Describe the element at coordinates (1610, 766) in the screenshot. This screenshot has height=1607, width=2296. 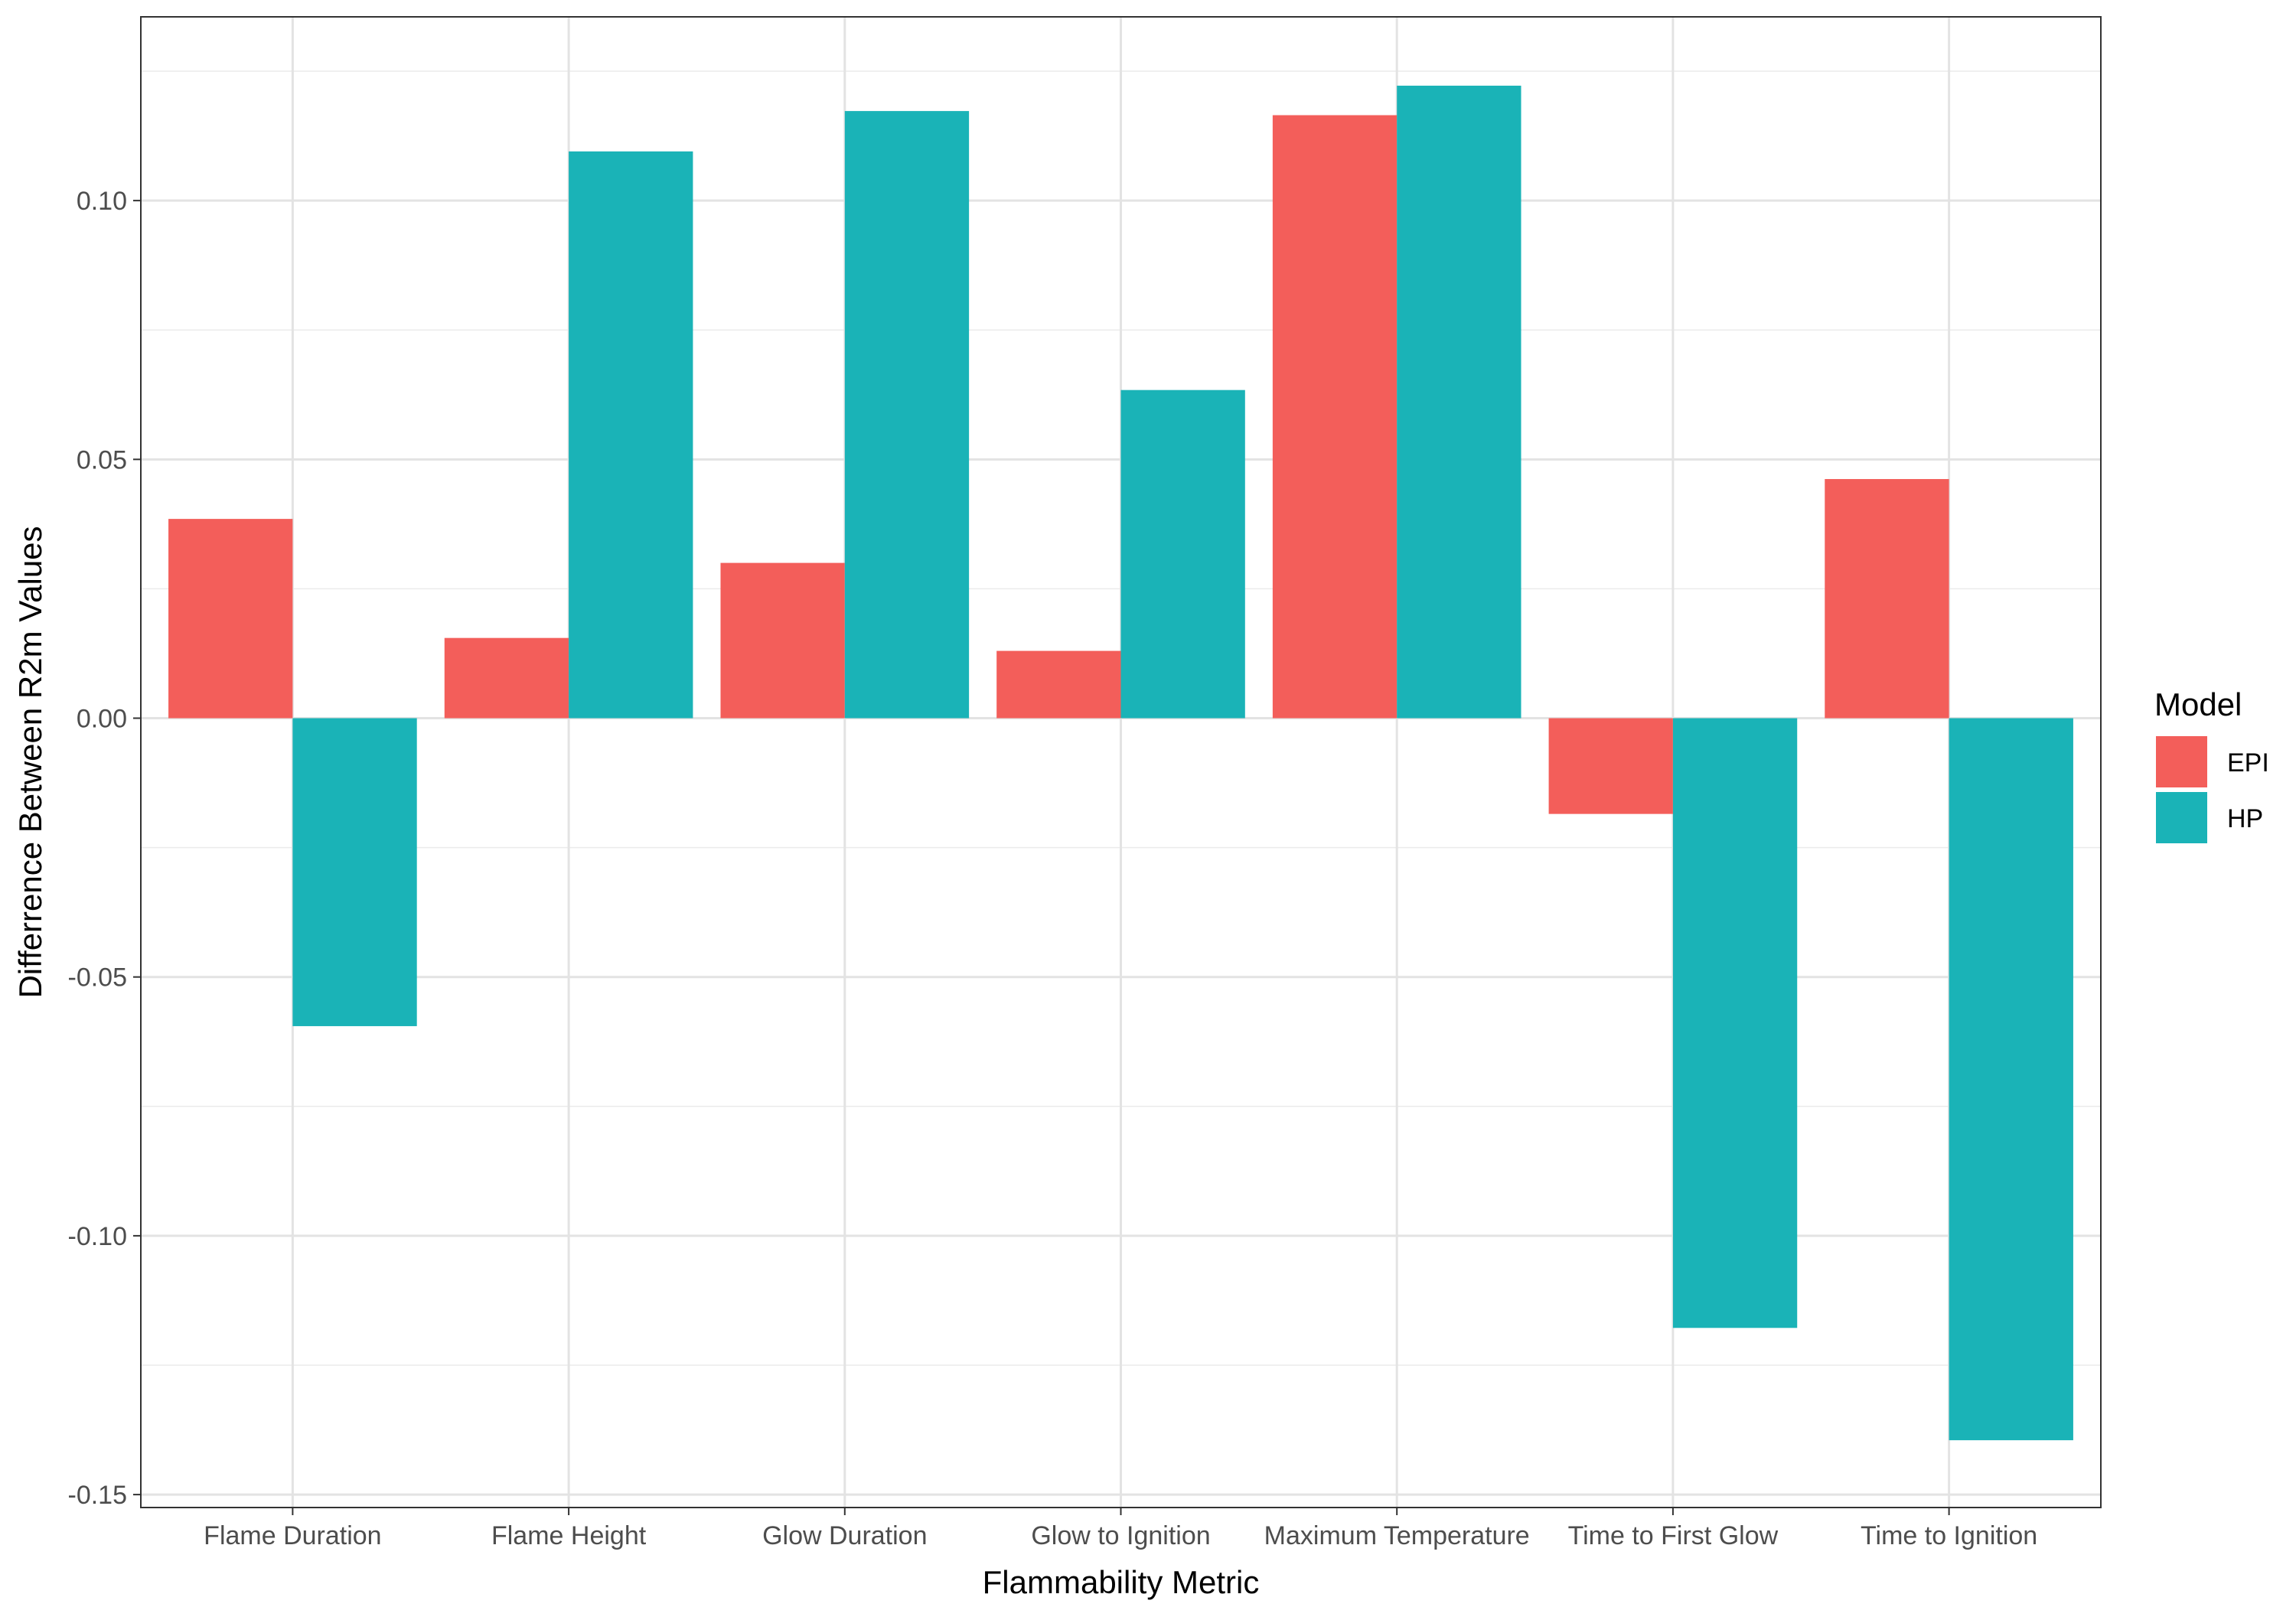
I see `bar-epi-time-to-first-glow` at that location.